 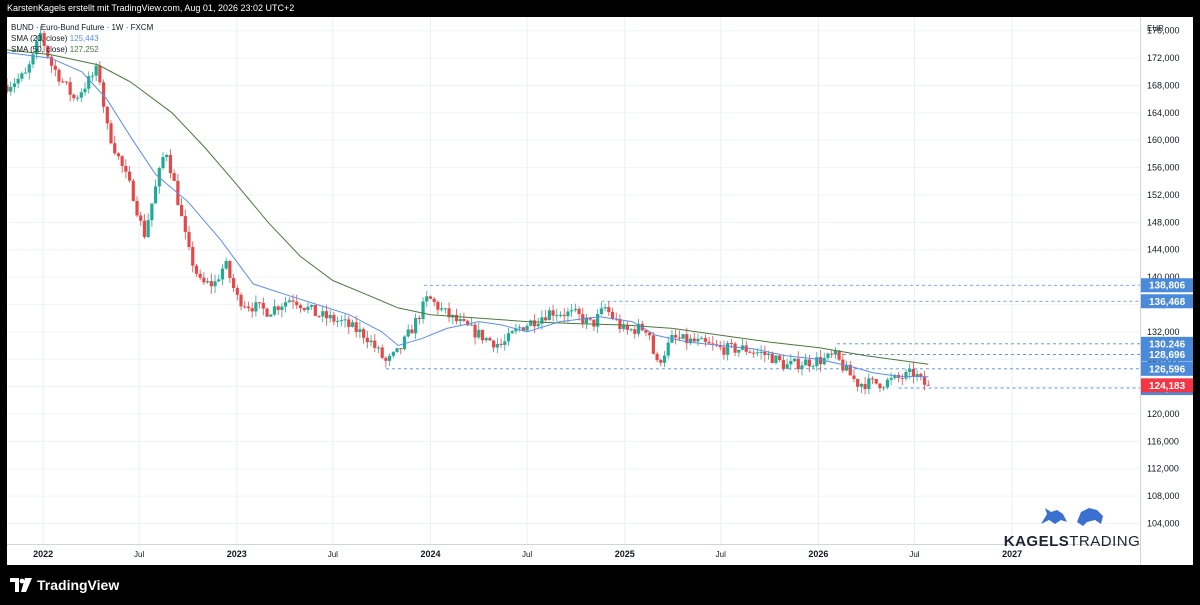 I want to click on x-tick-label: 2024, so click(x=430, y=554).